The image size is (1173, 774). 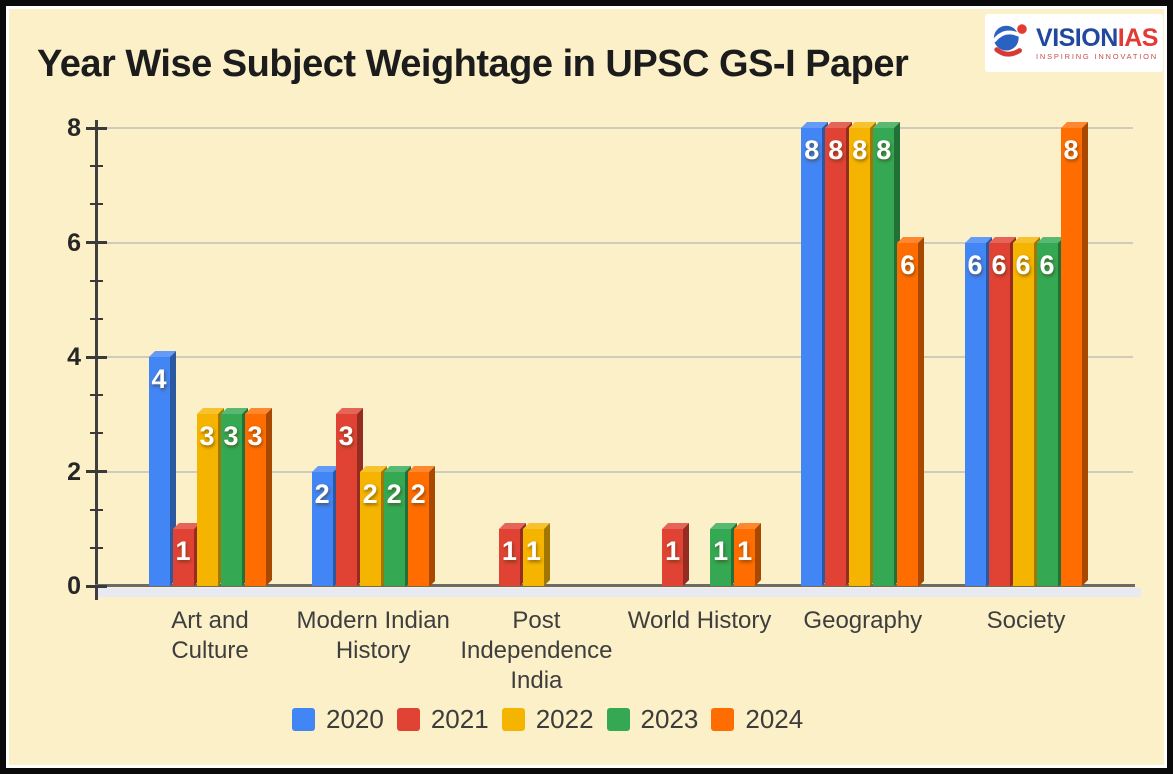 I want to click on bar-2022-post-independence-india: 1, so click(x=536, y=554).